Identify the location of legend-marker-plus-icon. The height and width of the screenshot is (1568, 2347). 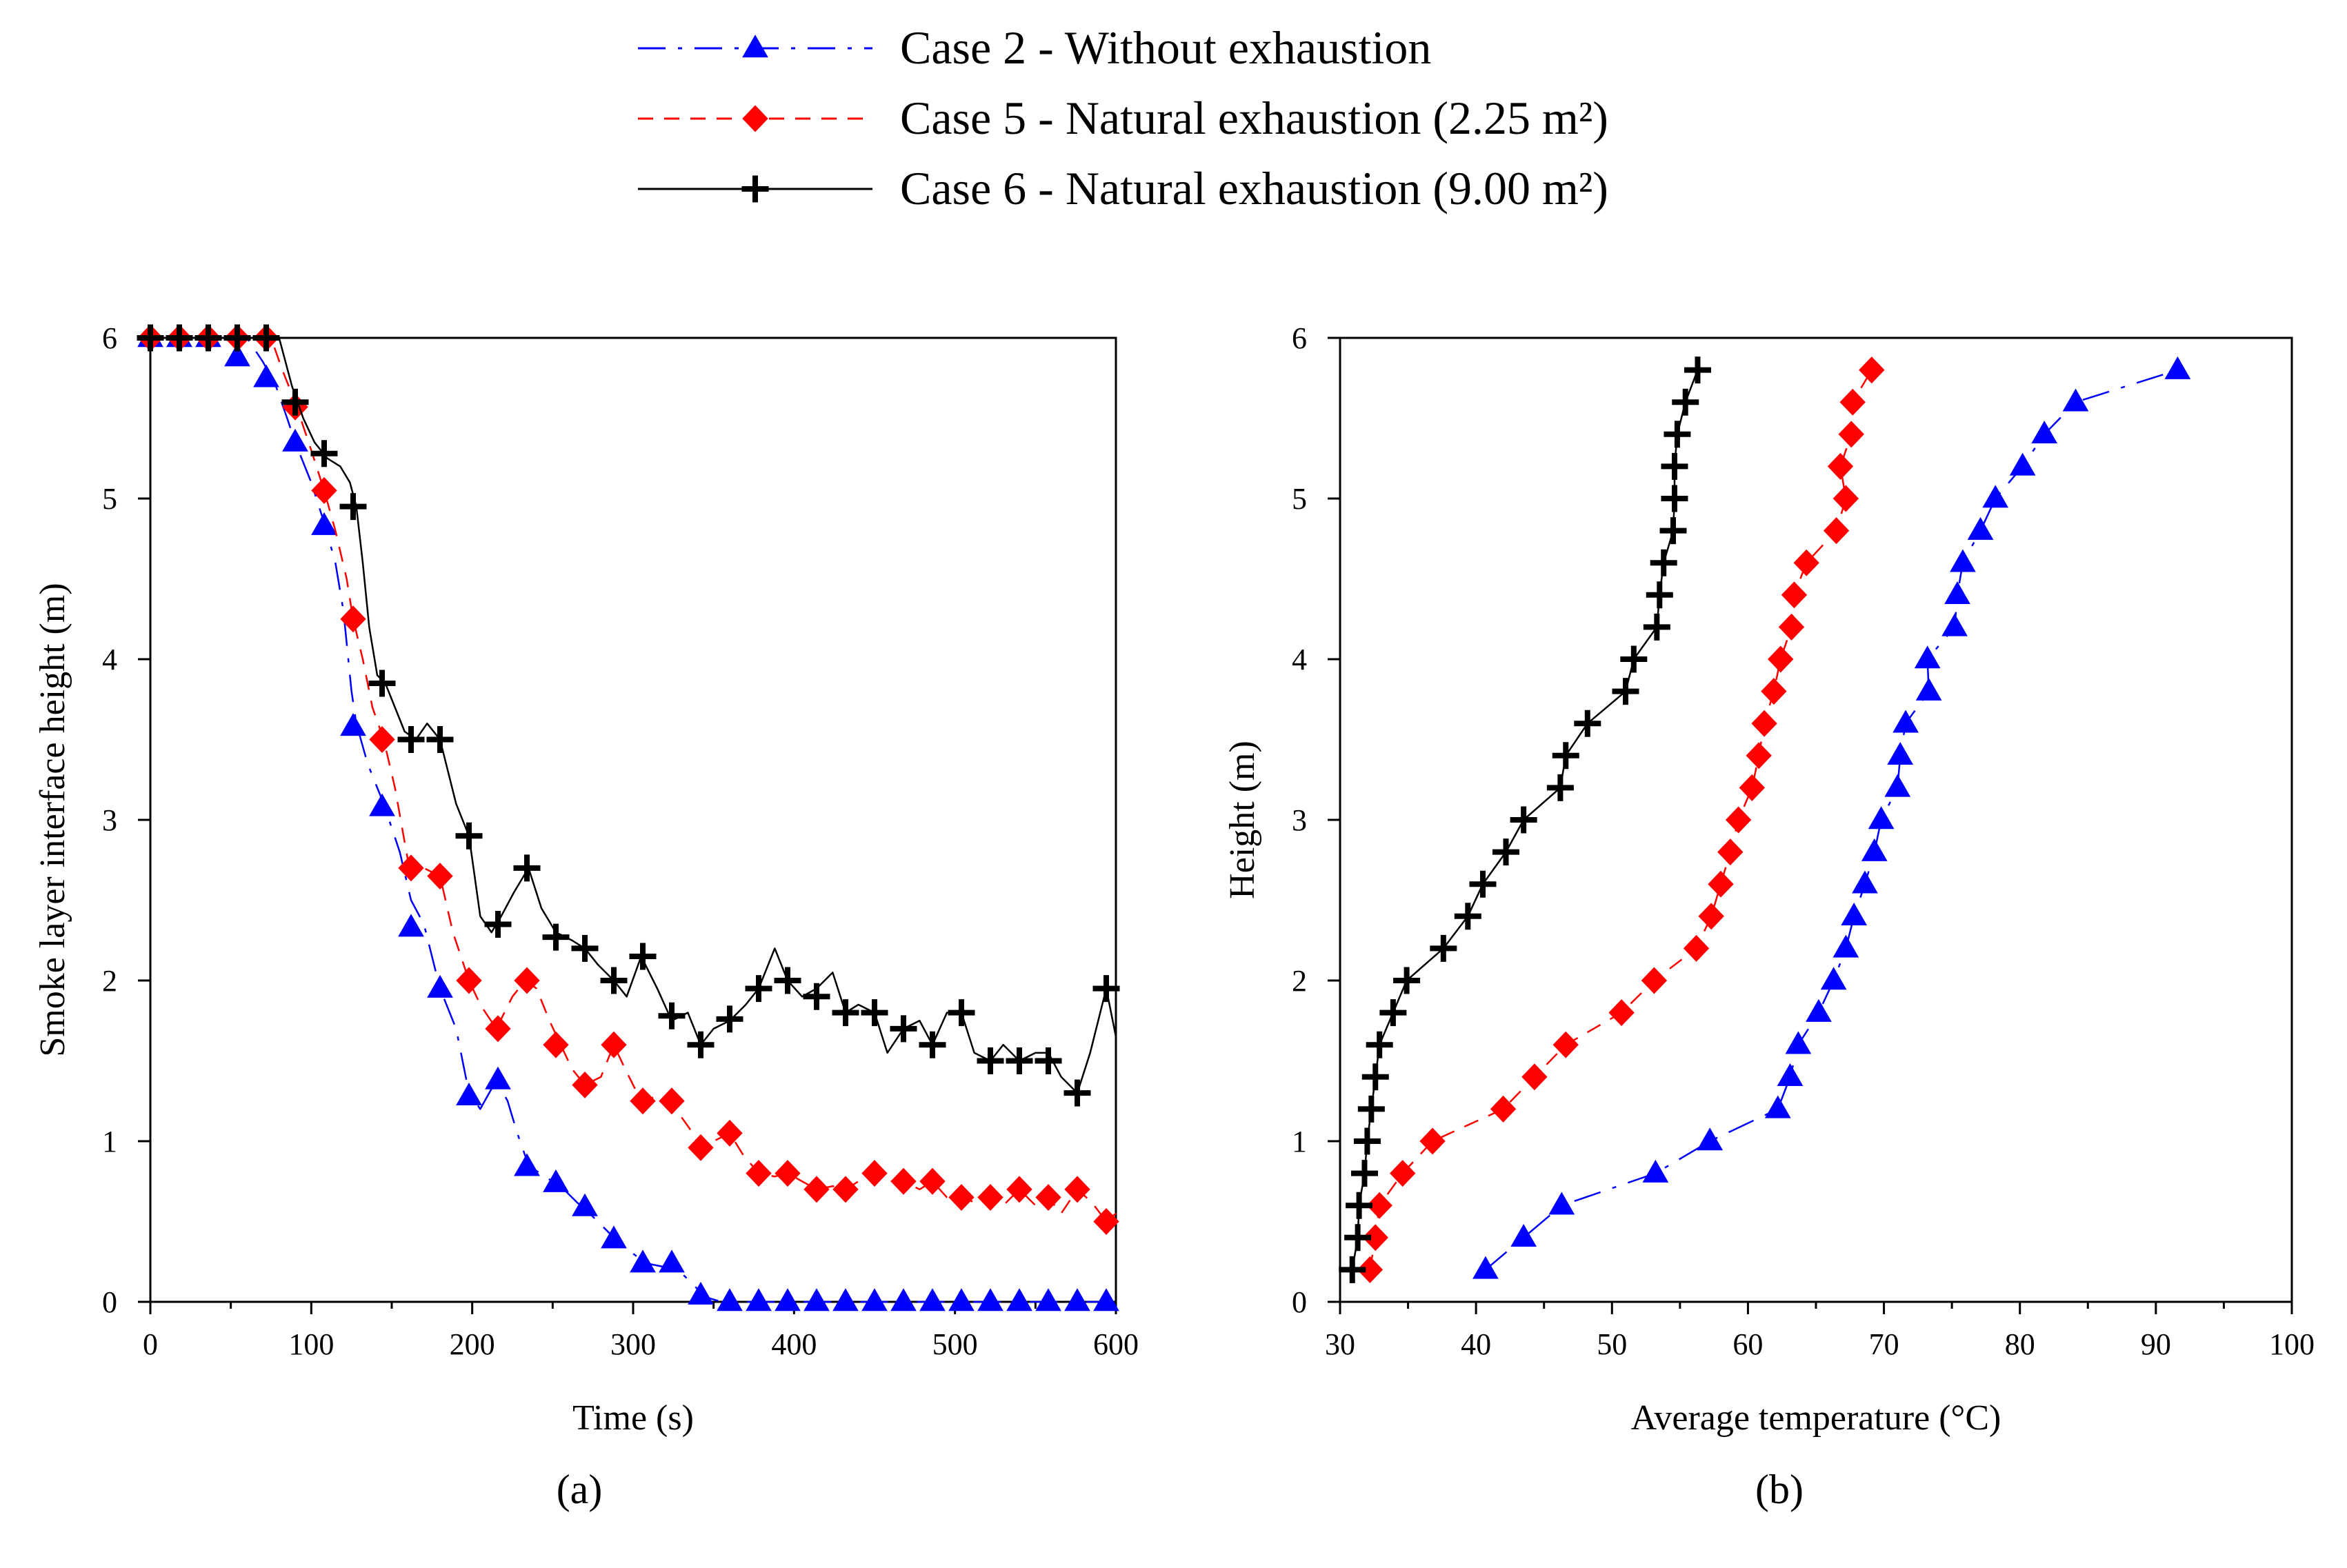
(755, 189).